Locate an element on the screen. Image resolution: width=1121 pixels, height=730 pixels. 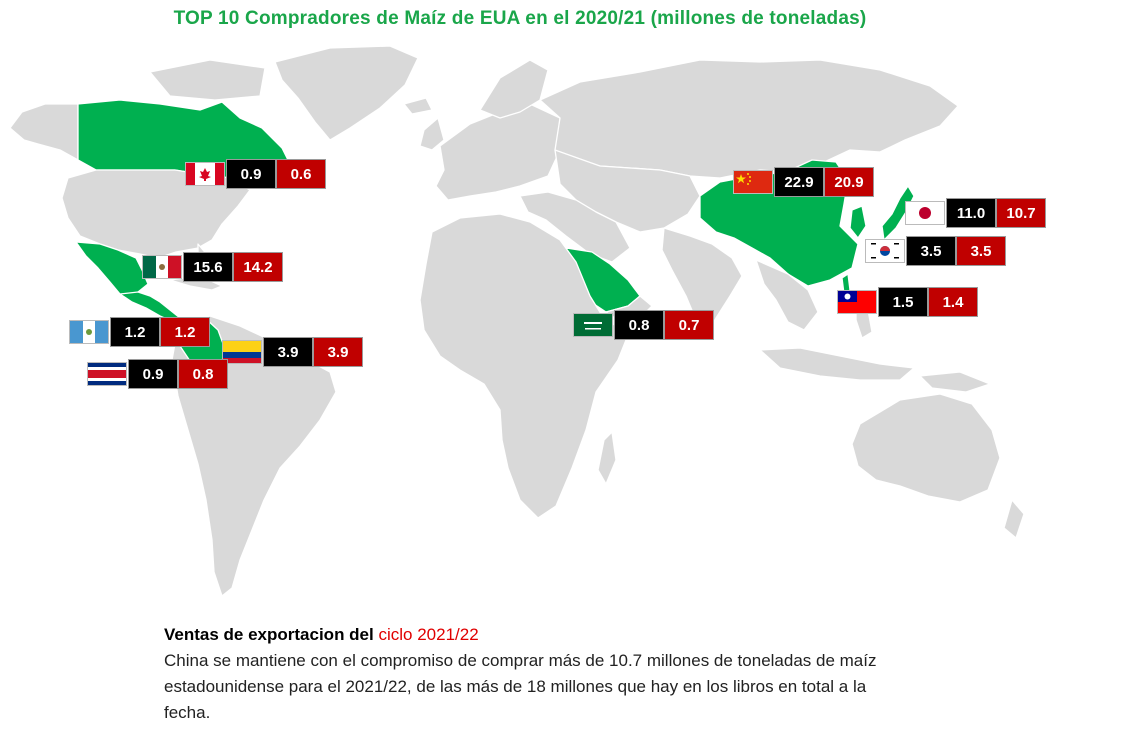
label-china: 22.9 20.9 is located at coordinates (804, 182).